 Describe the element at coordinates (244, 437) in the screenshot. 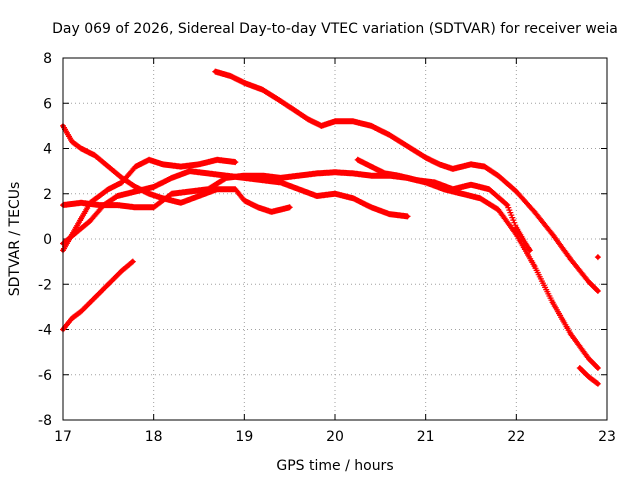

I see `x-tick-label: 19` at that location.